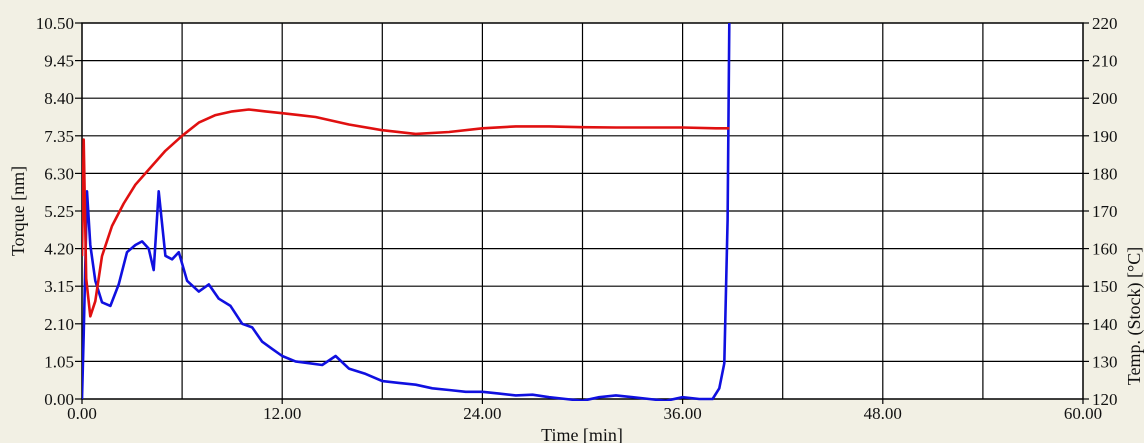 Image resolution: width=1144 pixels, height=443 pixels. Describe the element at coordinates (584, 411) in the screenshot. I see `x-axis-ticks: 0.00 12.00 24.00 36.00 48.00 60.00` at that location.